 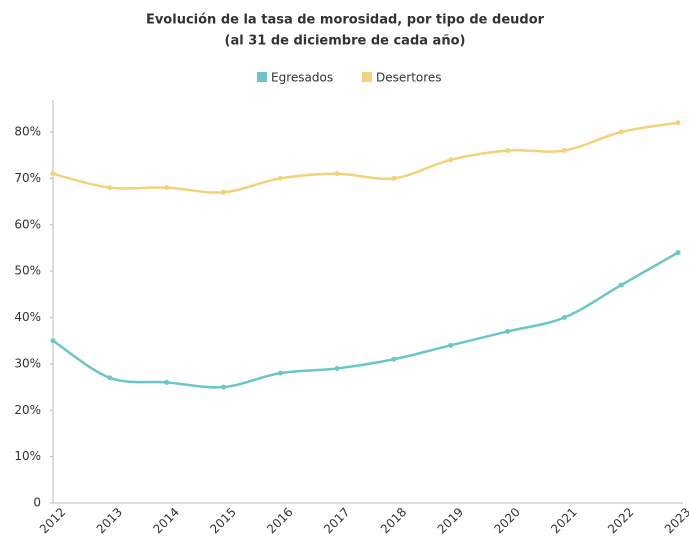 I want to click on y-tick-label: 70%, so click(x=27, y=178).